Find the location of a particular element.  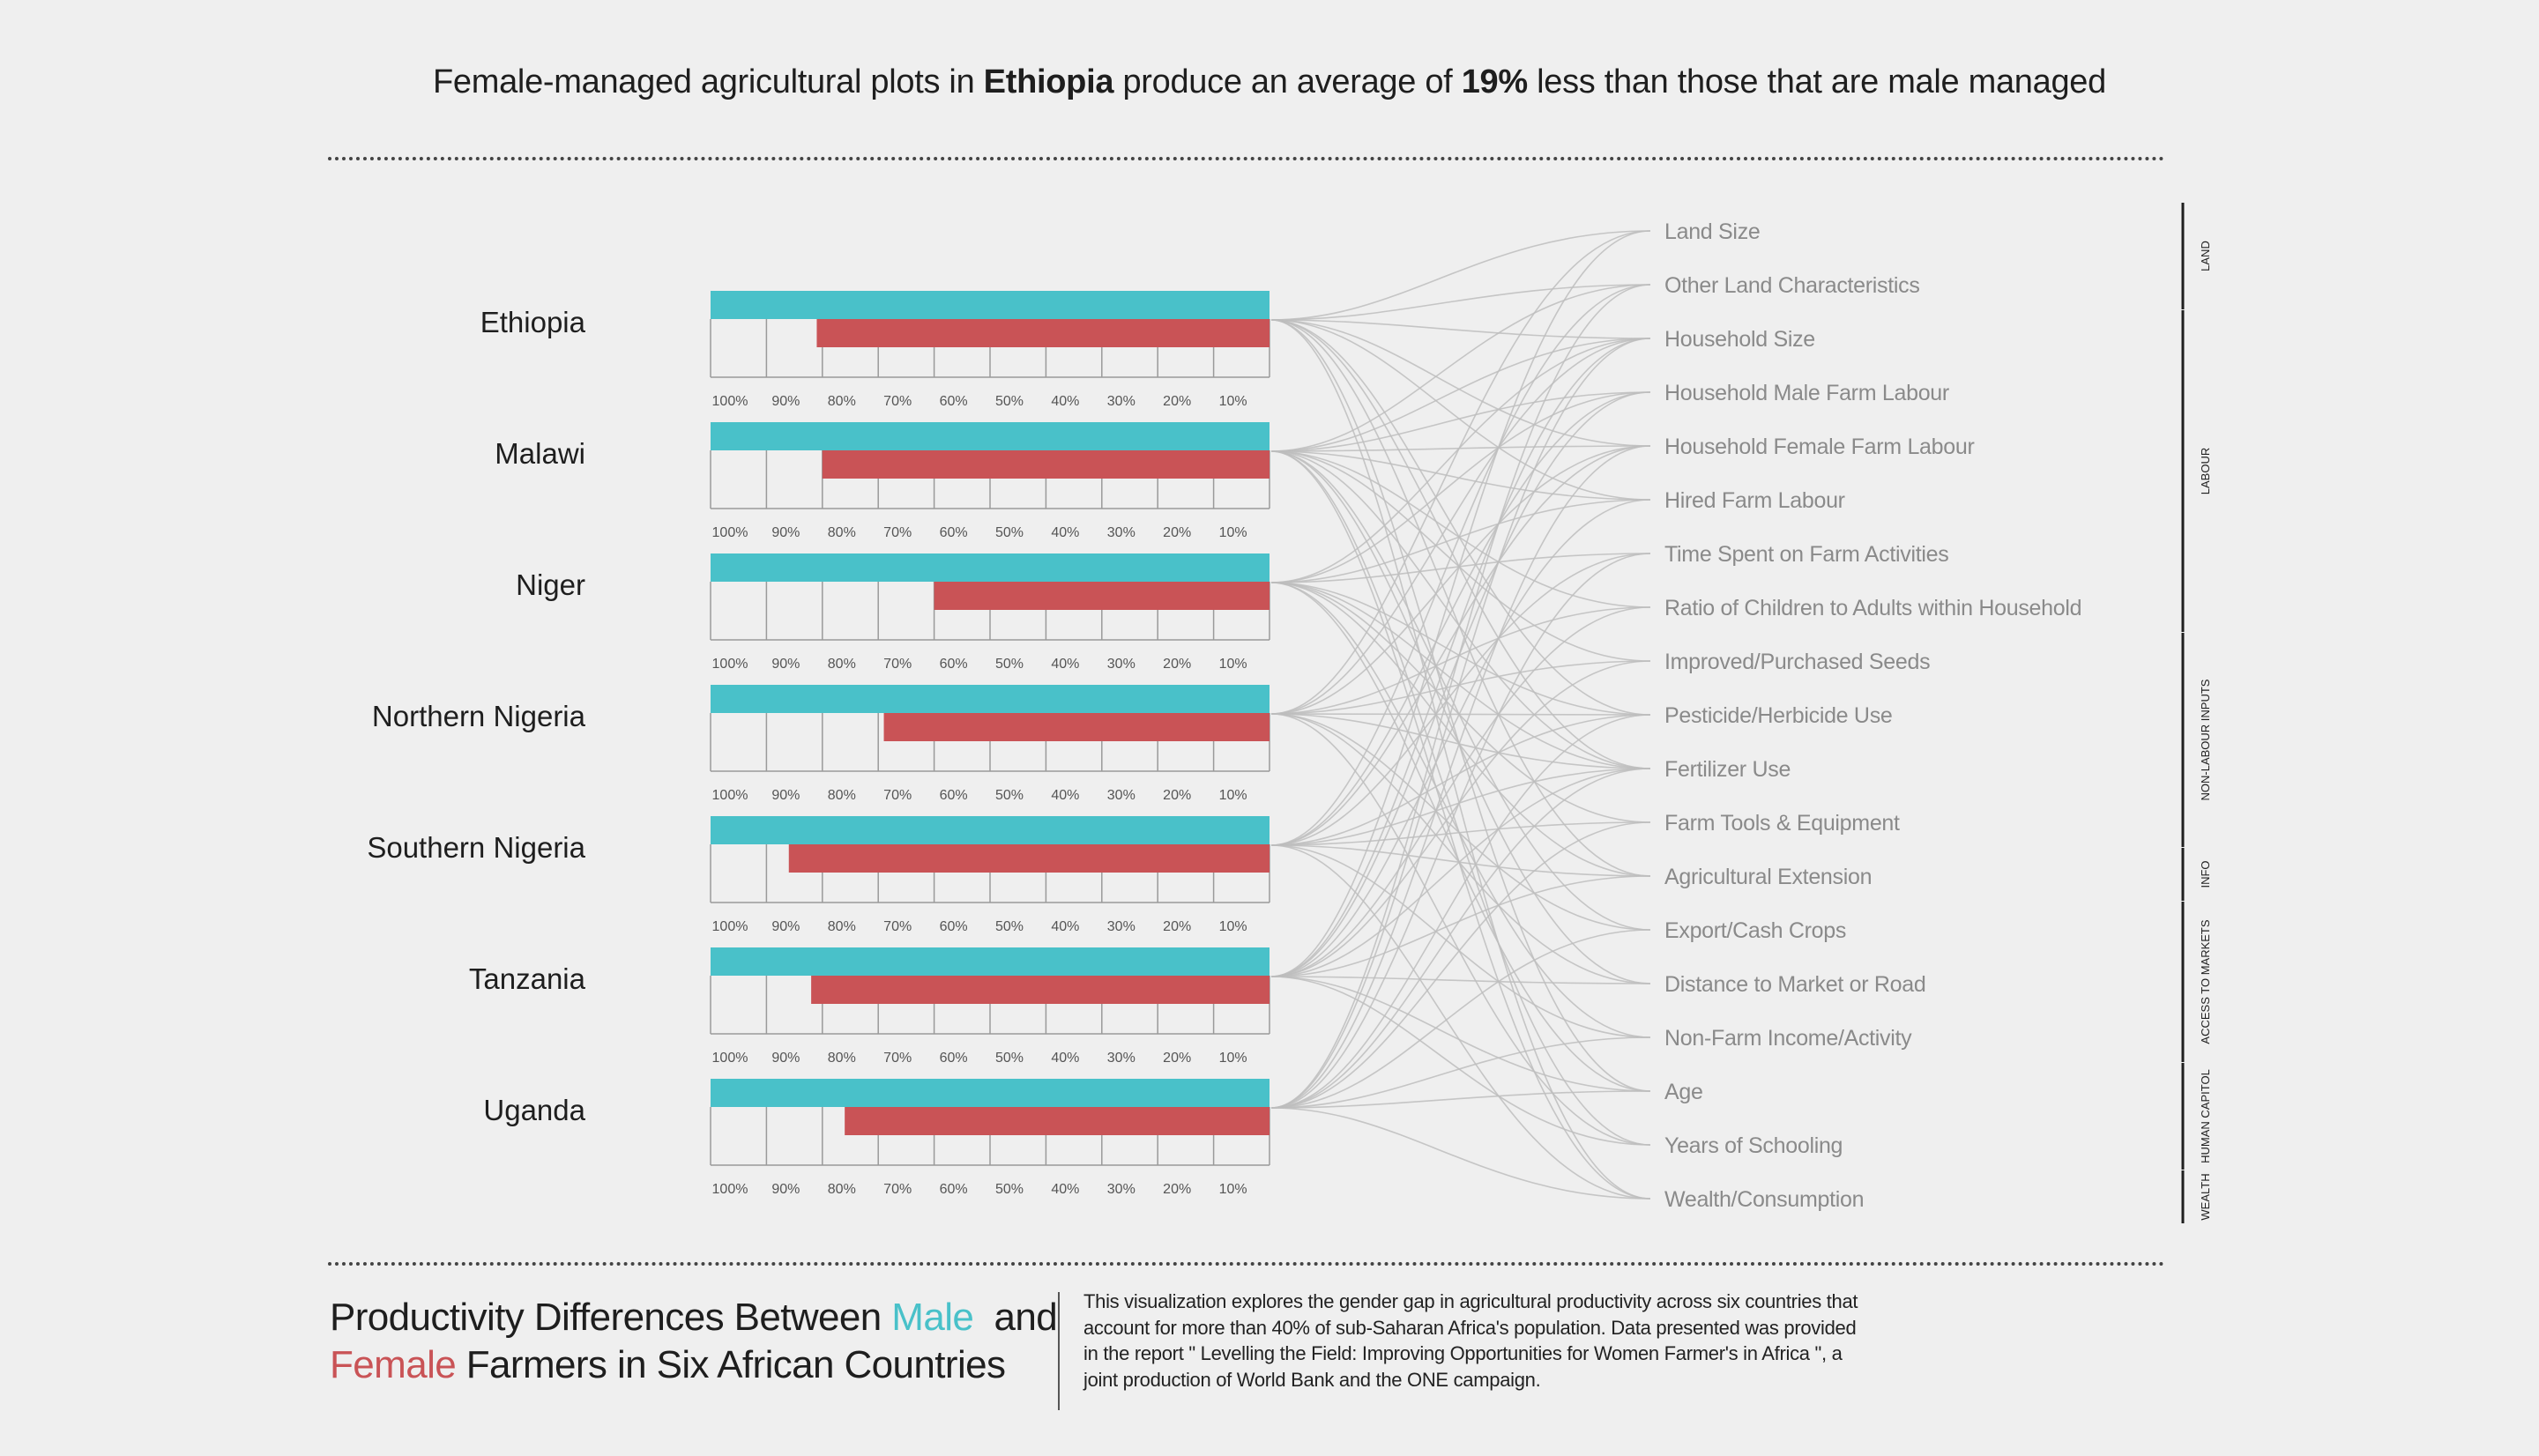

tick-label-tanzania-3: 70% is located at coordinates (897, 1058).